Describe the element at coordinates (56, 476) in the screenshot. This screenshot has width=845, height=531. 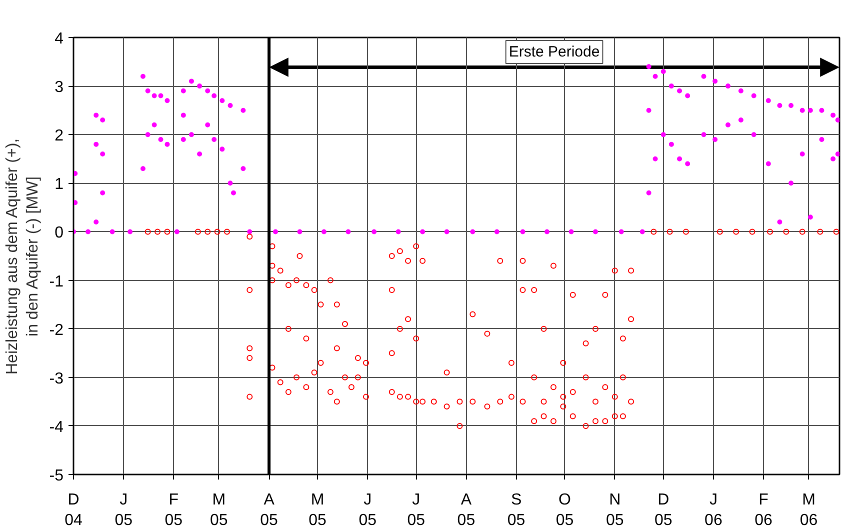
I see `y-tick-label: -5` at that location.